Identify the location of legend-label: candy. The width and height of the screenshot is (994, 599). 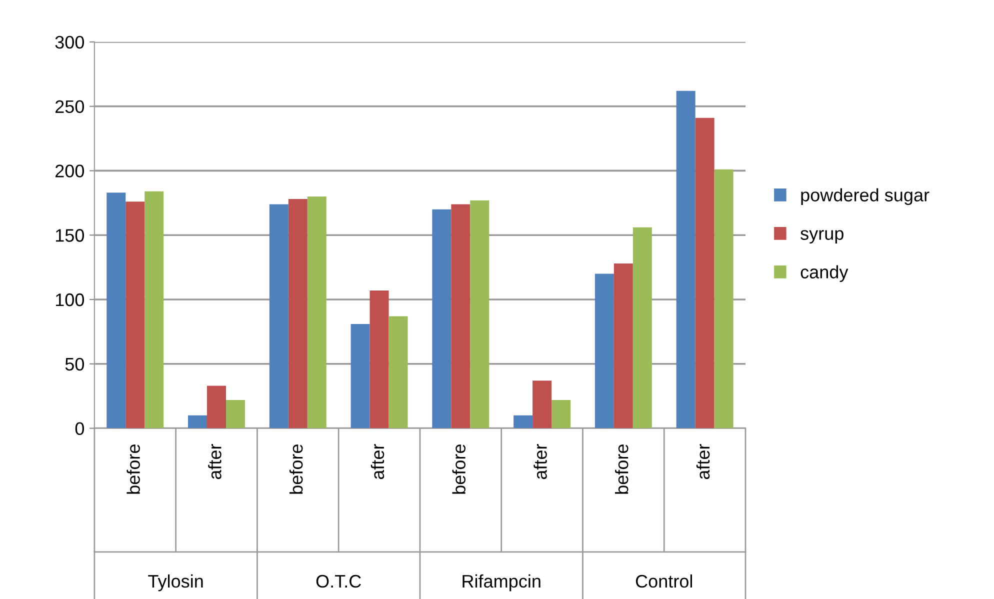
(824, 273).